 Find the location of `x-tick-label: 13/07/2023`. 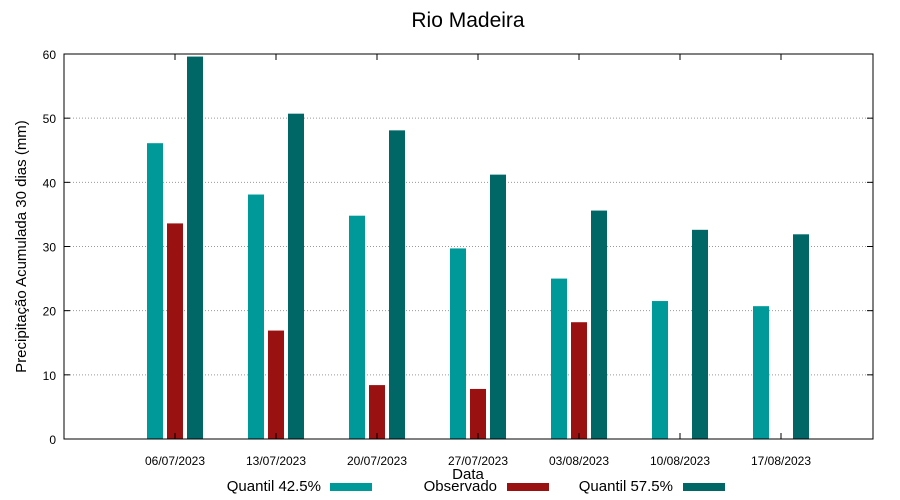

x-tick-label: 13/07/2023 is located at coordinates (276, 461).